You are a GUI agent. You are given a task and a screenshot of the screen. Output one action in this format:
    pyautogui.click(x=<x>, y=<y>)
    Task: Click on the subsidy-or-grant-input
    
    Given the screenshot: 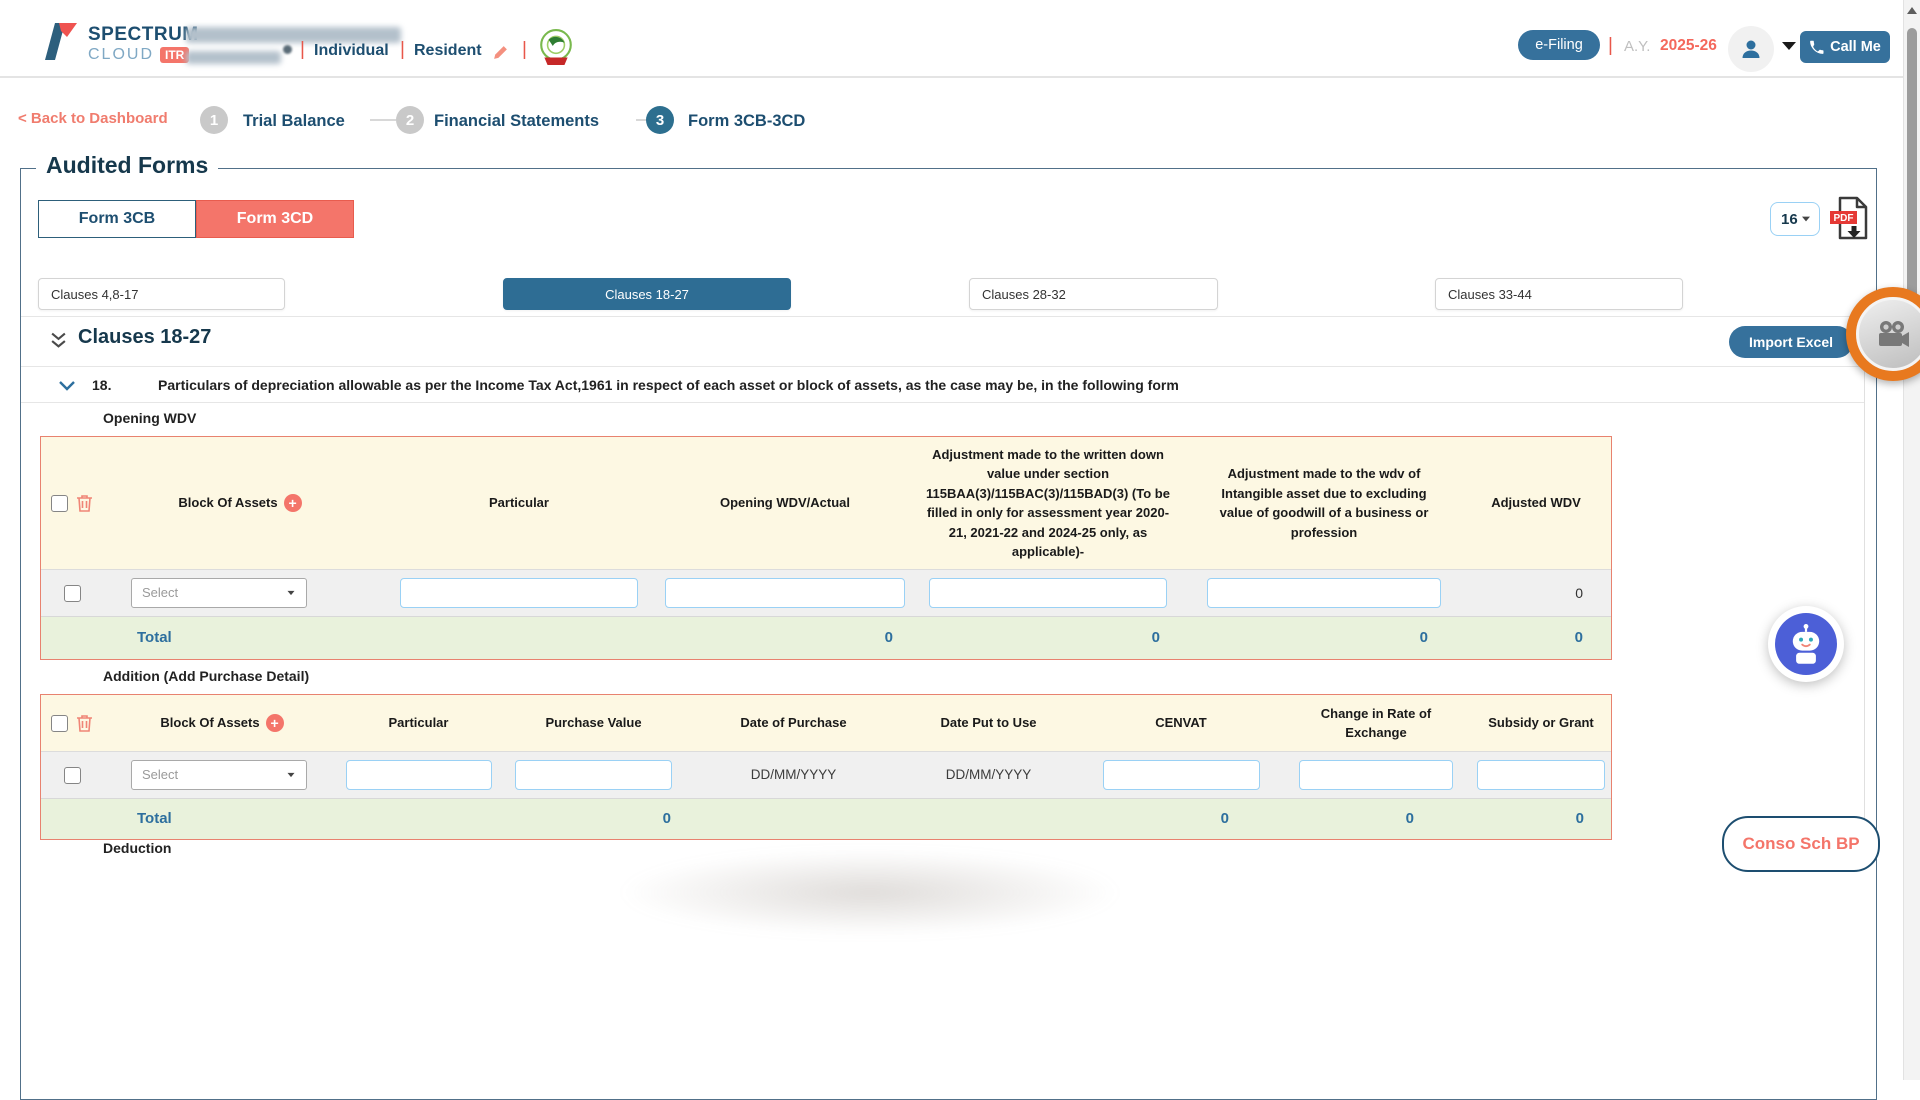 What is the action you would take?
    pyautogui.click(x=1541, y=775)
    